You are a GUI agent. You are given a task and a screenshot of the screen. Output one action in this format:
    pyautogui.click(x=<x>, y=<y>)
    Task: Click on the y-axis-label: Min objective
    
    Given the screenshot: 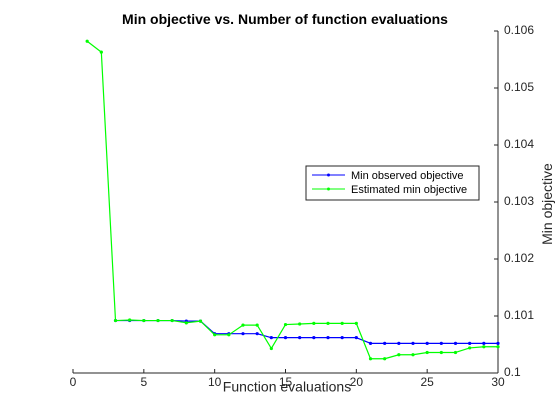 What is the action you would take?
    pyautogui.click(x=547, y=204)
    